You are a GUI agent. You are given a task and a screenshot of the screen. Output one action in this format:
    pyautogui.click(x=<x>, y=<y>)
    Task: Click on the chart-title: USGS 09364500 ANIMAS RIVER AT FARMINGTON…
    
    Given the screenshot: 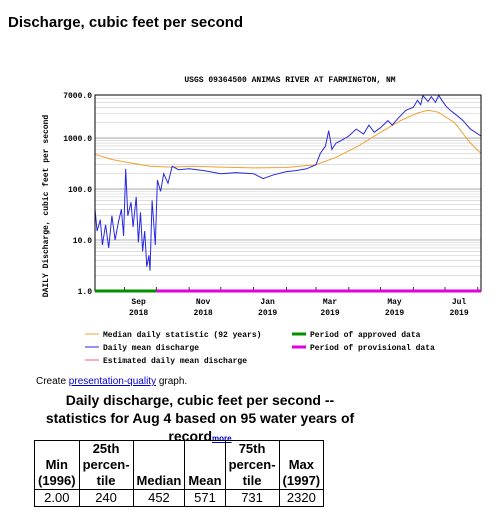 What is the action you would take?
    pyautogui.click(x=289, y=80)
    